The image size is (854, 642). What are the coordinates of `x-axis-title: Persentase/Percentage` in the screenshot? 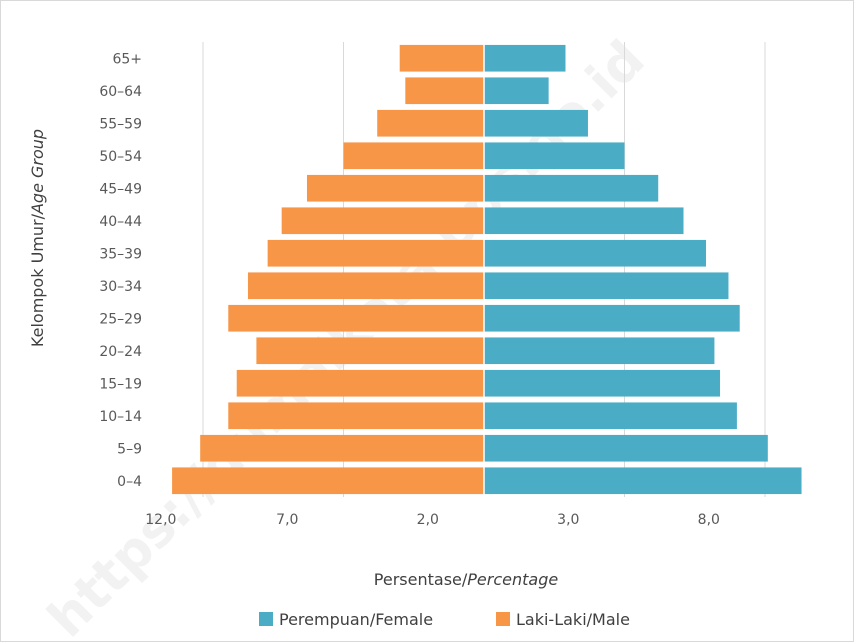 It's located at (466, 579).